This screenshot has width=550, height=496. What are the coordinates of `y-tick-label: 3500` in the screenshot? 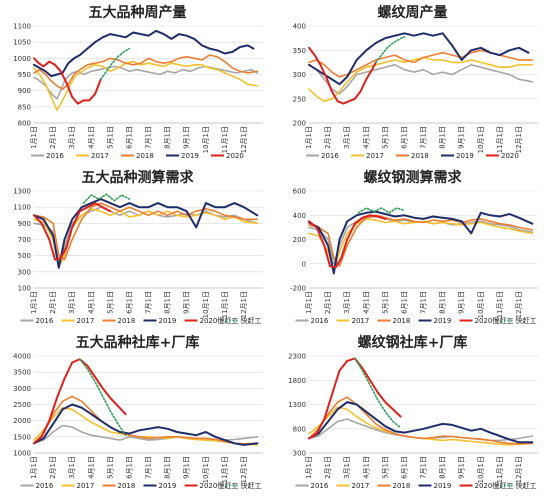 It's located at (22, 373).